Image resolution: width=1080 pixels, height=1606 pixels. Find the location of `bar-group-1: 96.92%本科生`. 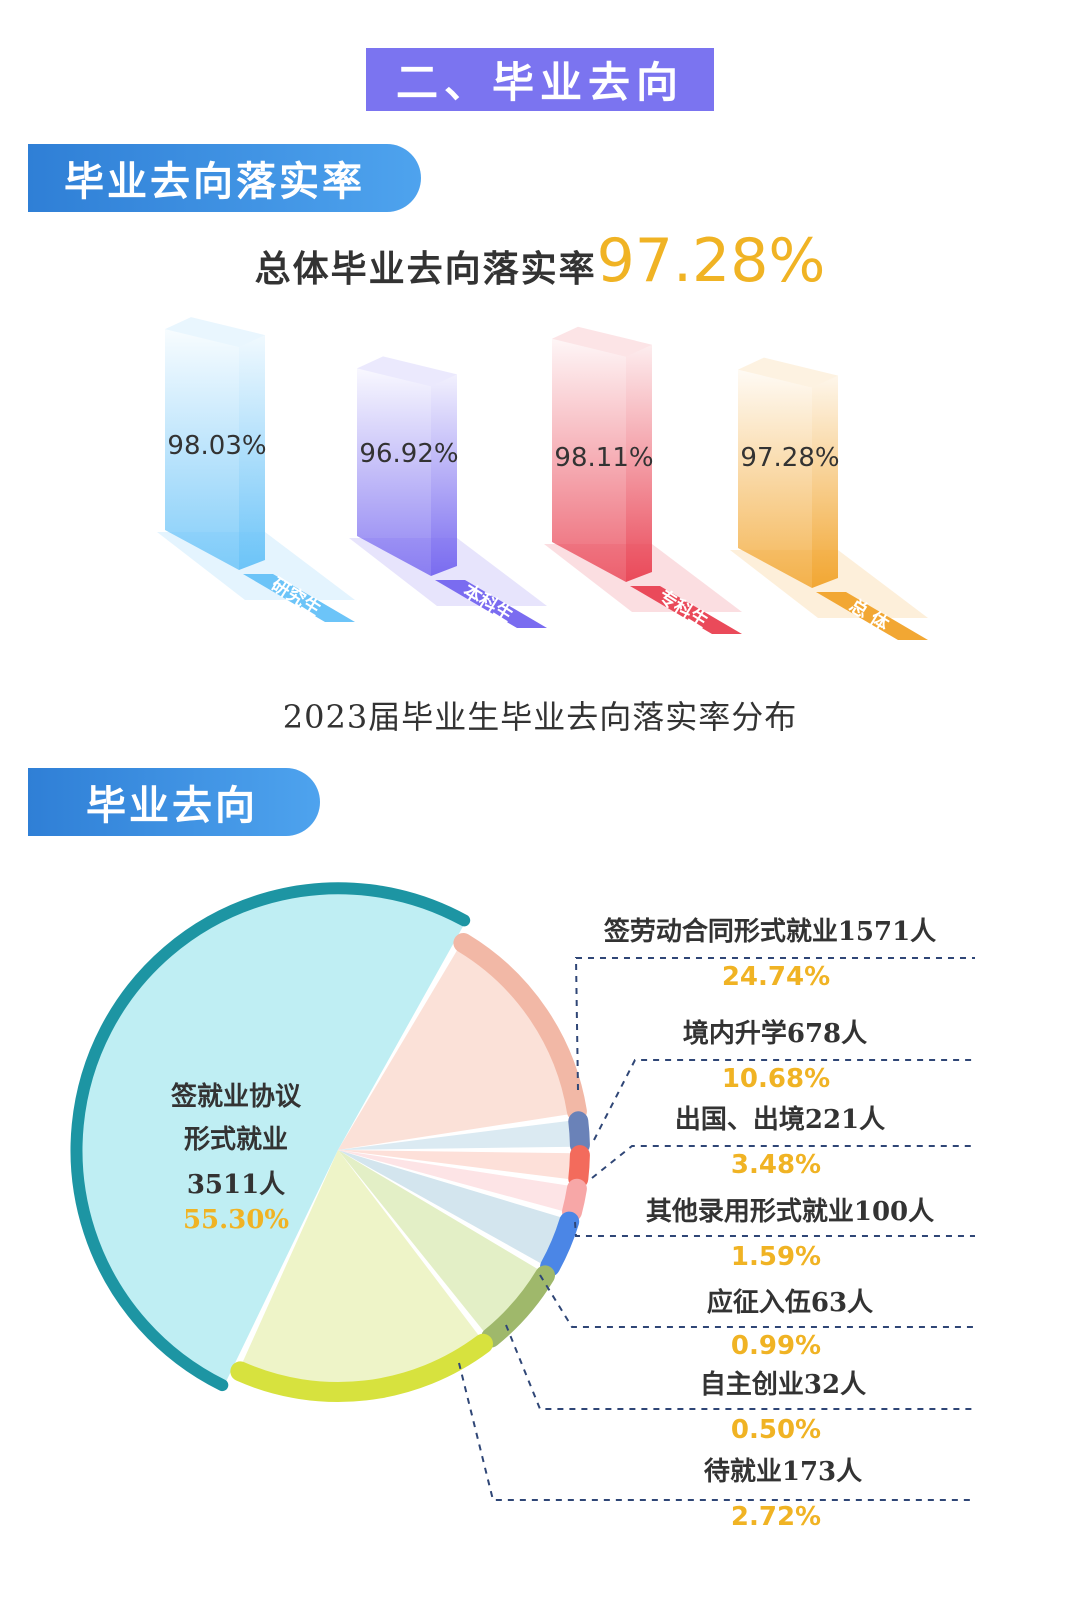

bar-group-1: 96.92%本科生 is located at coordinates (448, 492).